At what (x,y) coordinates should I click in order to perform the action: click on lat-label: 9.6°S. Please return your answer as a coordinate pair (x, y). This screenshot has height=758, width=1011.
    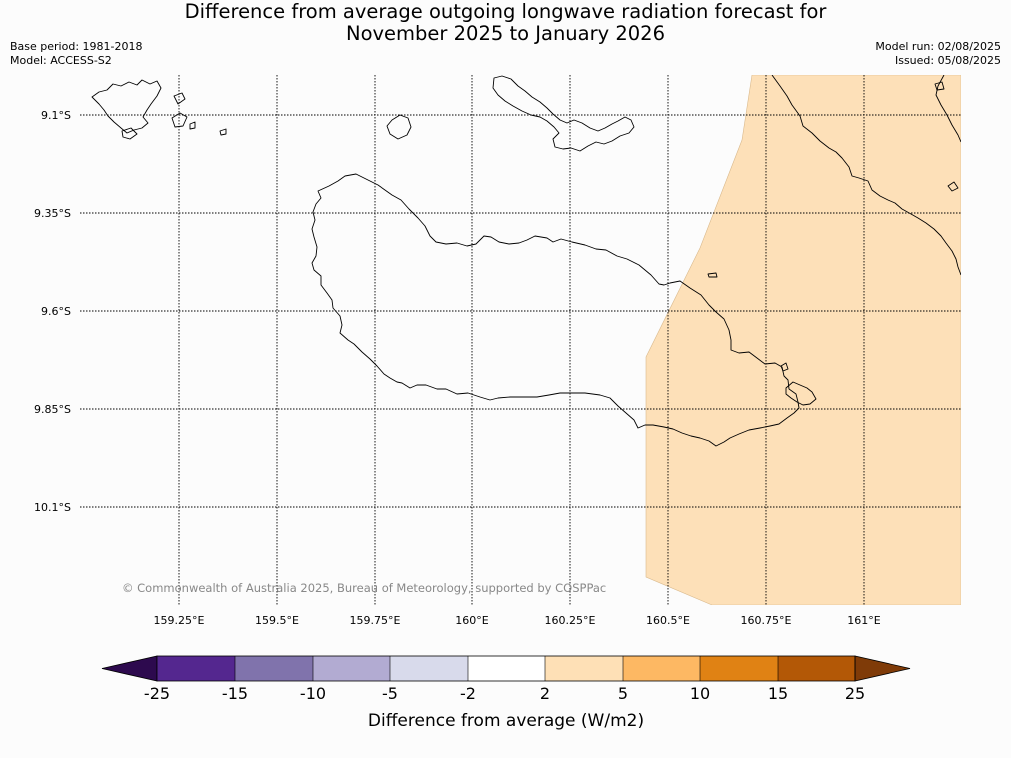
    Looking at the image, I should click on (56, 311).